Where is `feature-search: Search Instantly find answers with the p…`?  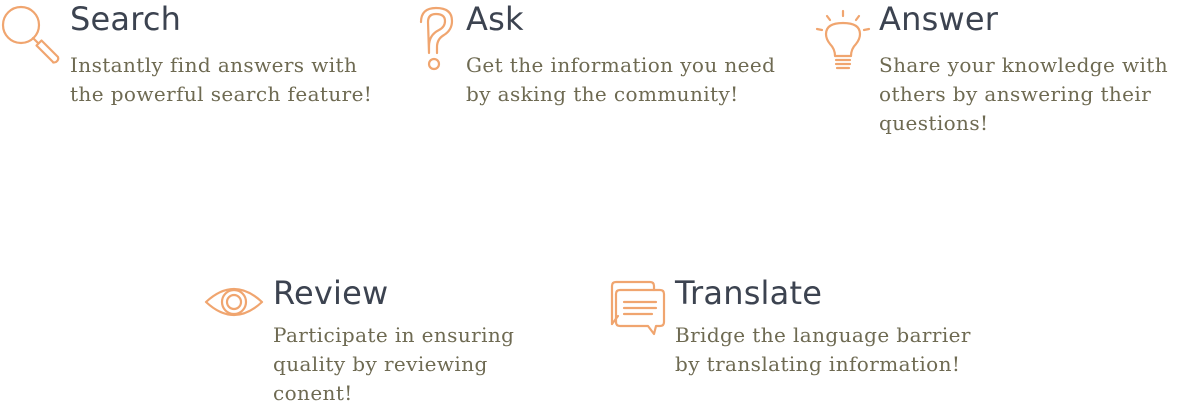 feature-search: Search Instantly find answers with the p… is located at coordinates (200, 80).